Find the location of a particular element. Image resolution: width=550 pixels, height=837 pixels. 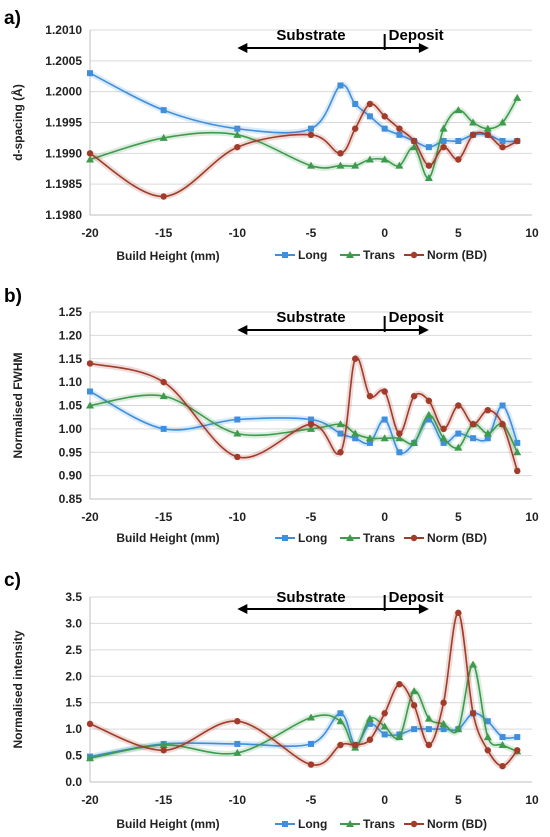

chart-2-substrate-label: Substrate is located at coordinates (310, 317).